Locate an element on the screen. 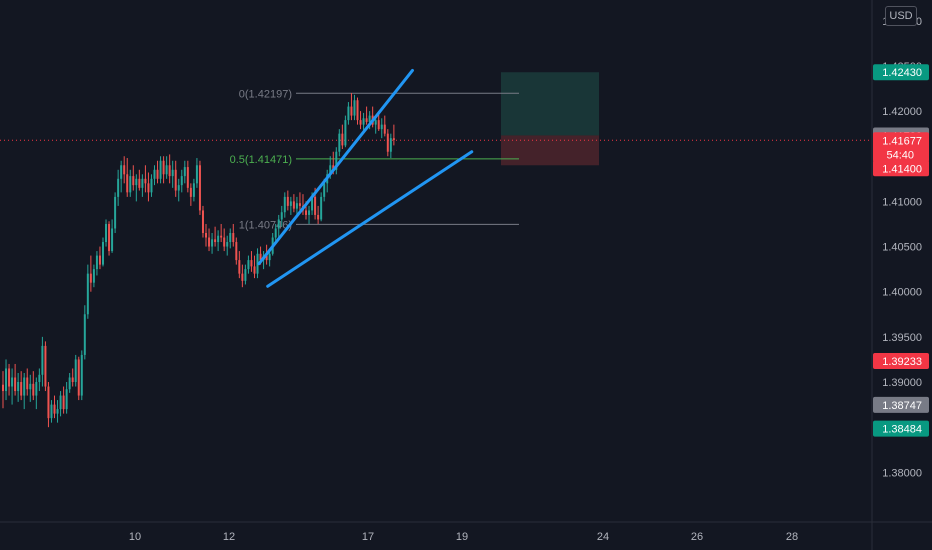 Image resolution: width=932 pixels, height=550 pixels. price-tag-label: 1.41400 is located at coordinates (902, 169).